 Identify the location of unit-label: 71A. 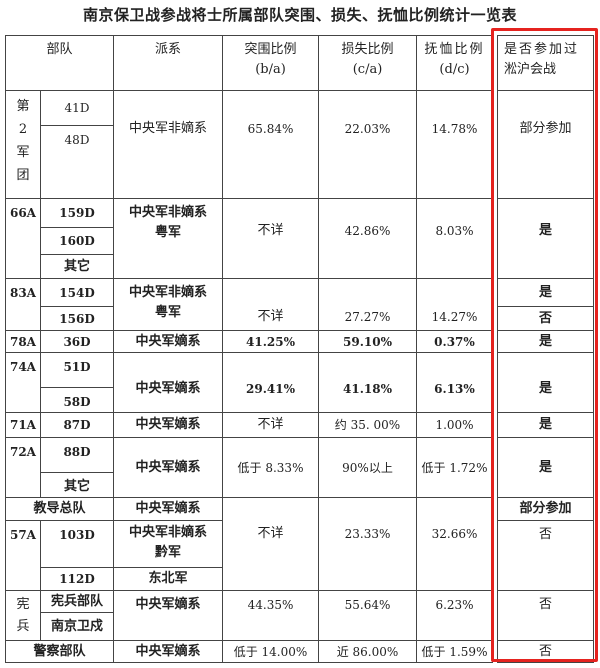
(22, 425).